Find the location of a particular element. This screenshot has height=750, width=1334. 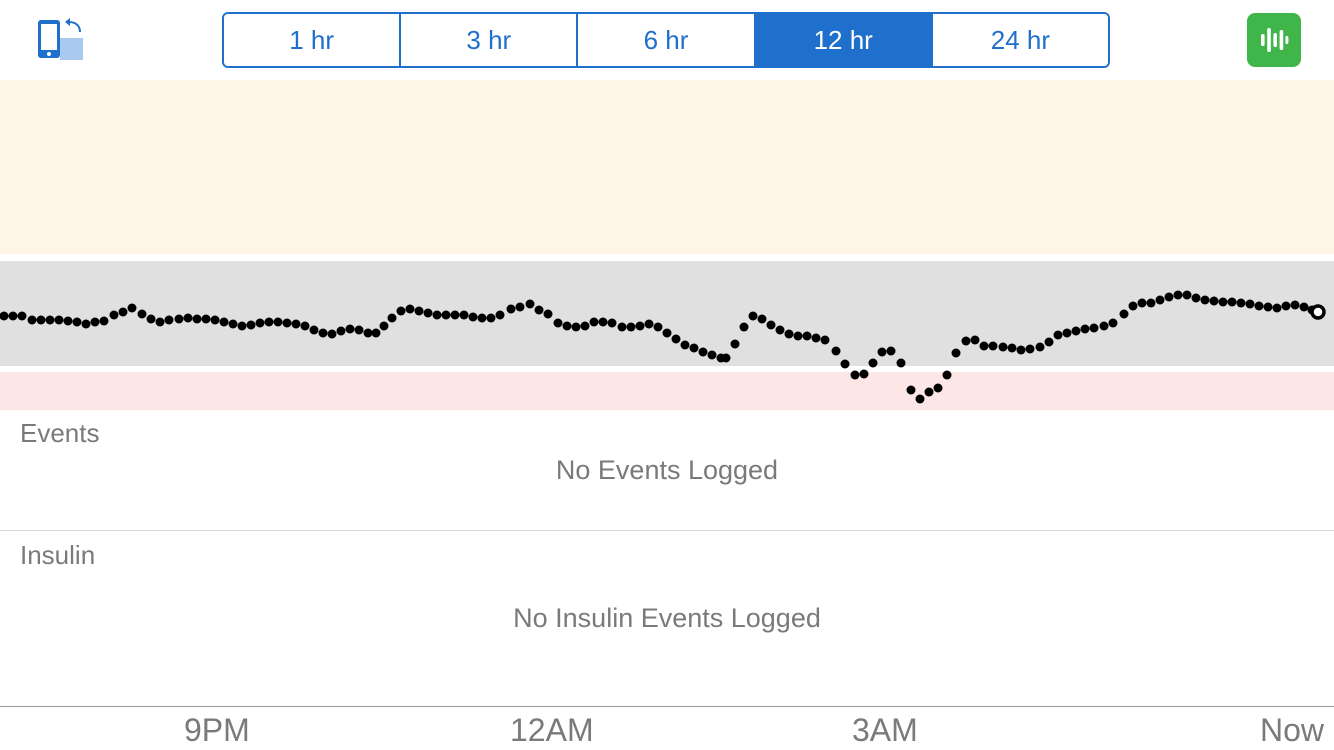

time-axis-tick: 12AM is located at coordinates (552, 730).